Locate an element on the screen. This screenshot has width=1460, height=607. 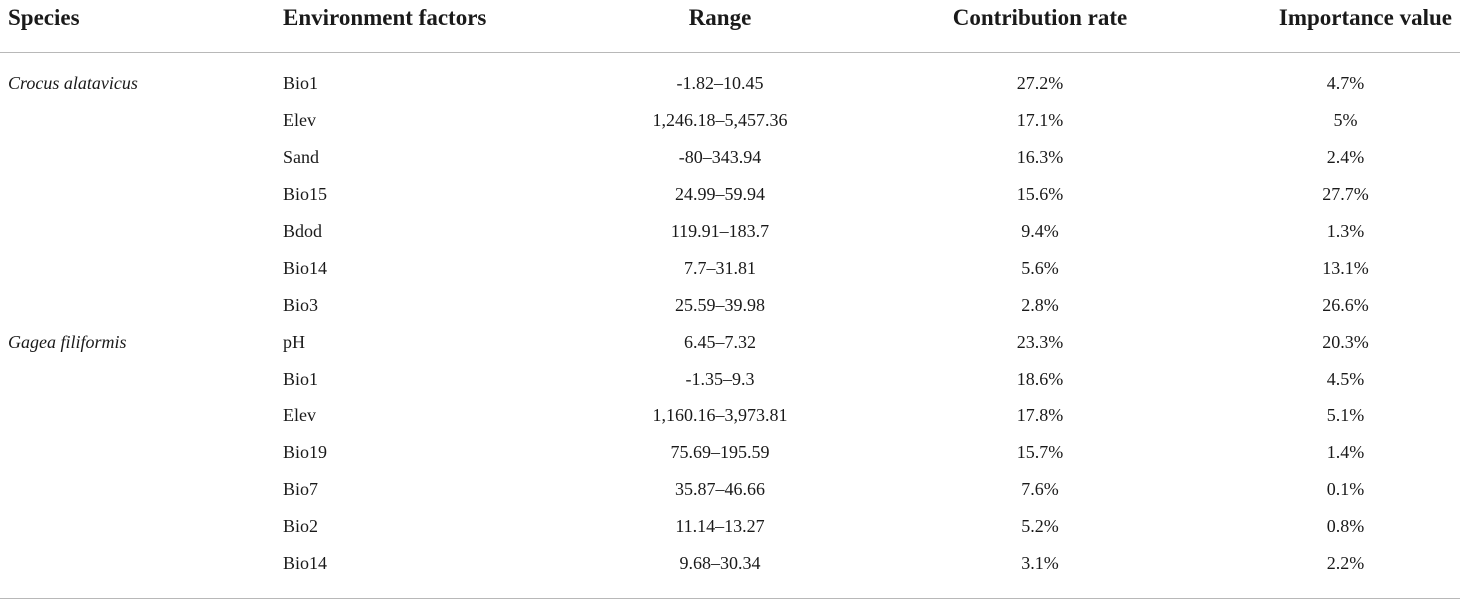
contribution-cell: 17.8% is located at coordinates (1040, 415).